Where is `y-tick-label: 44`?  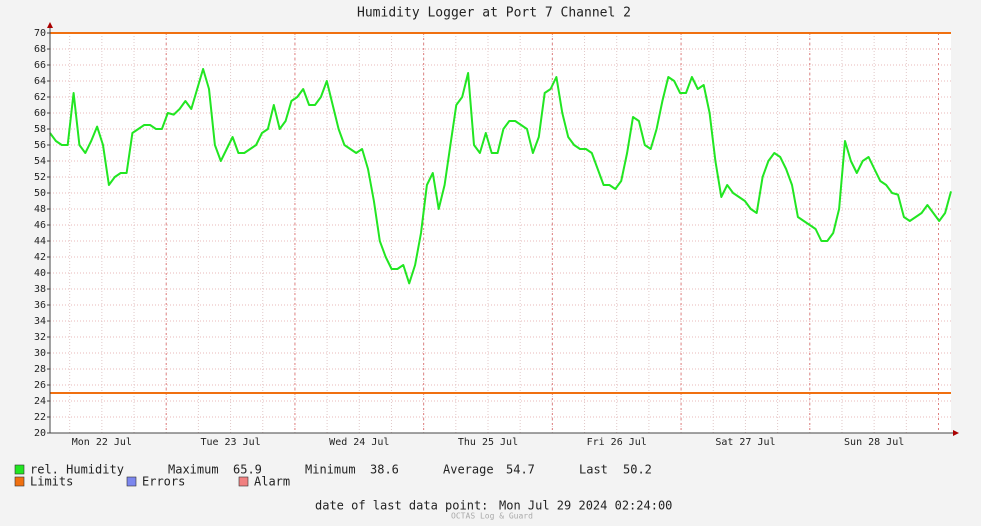 y-tick-label: 44 is located at coordinates (40, 241).